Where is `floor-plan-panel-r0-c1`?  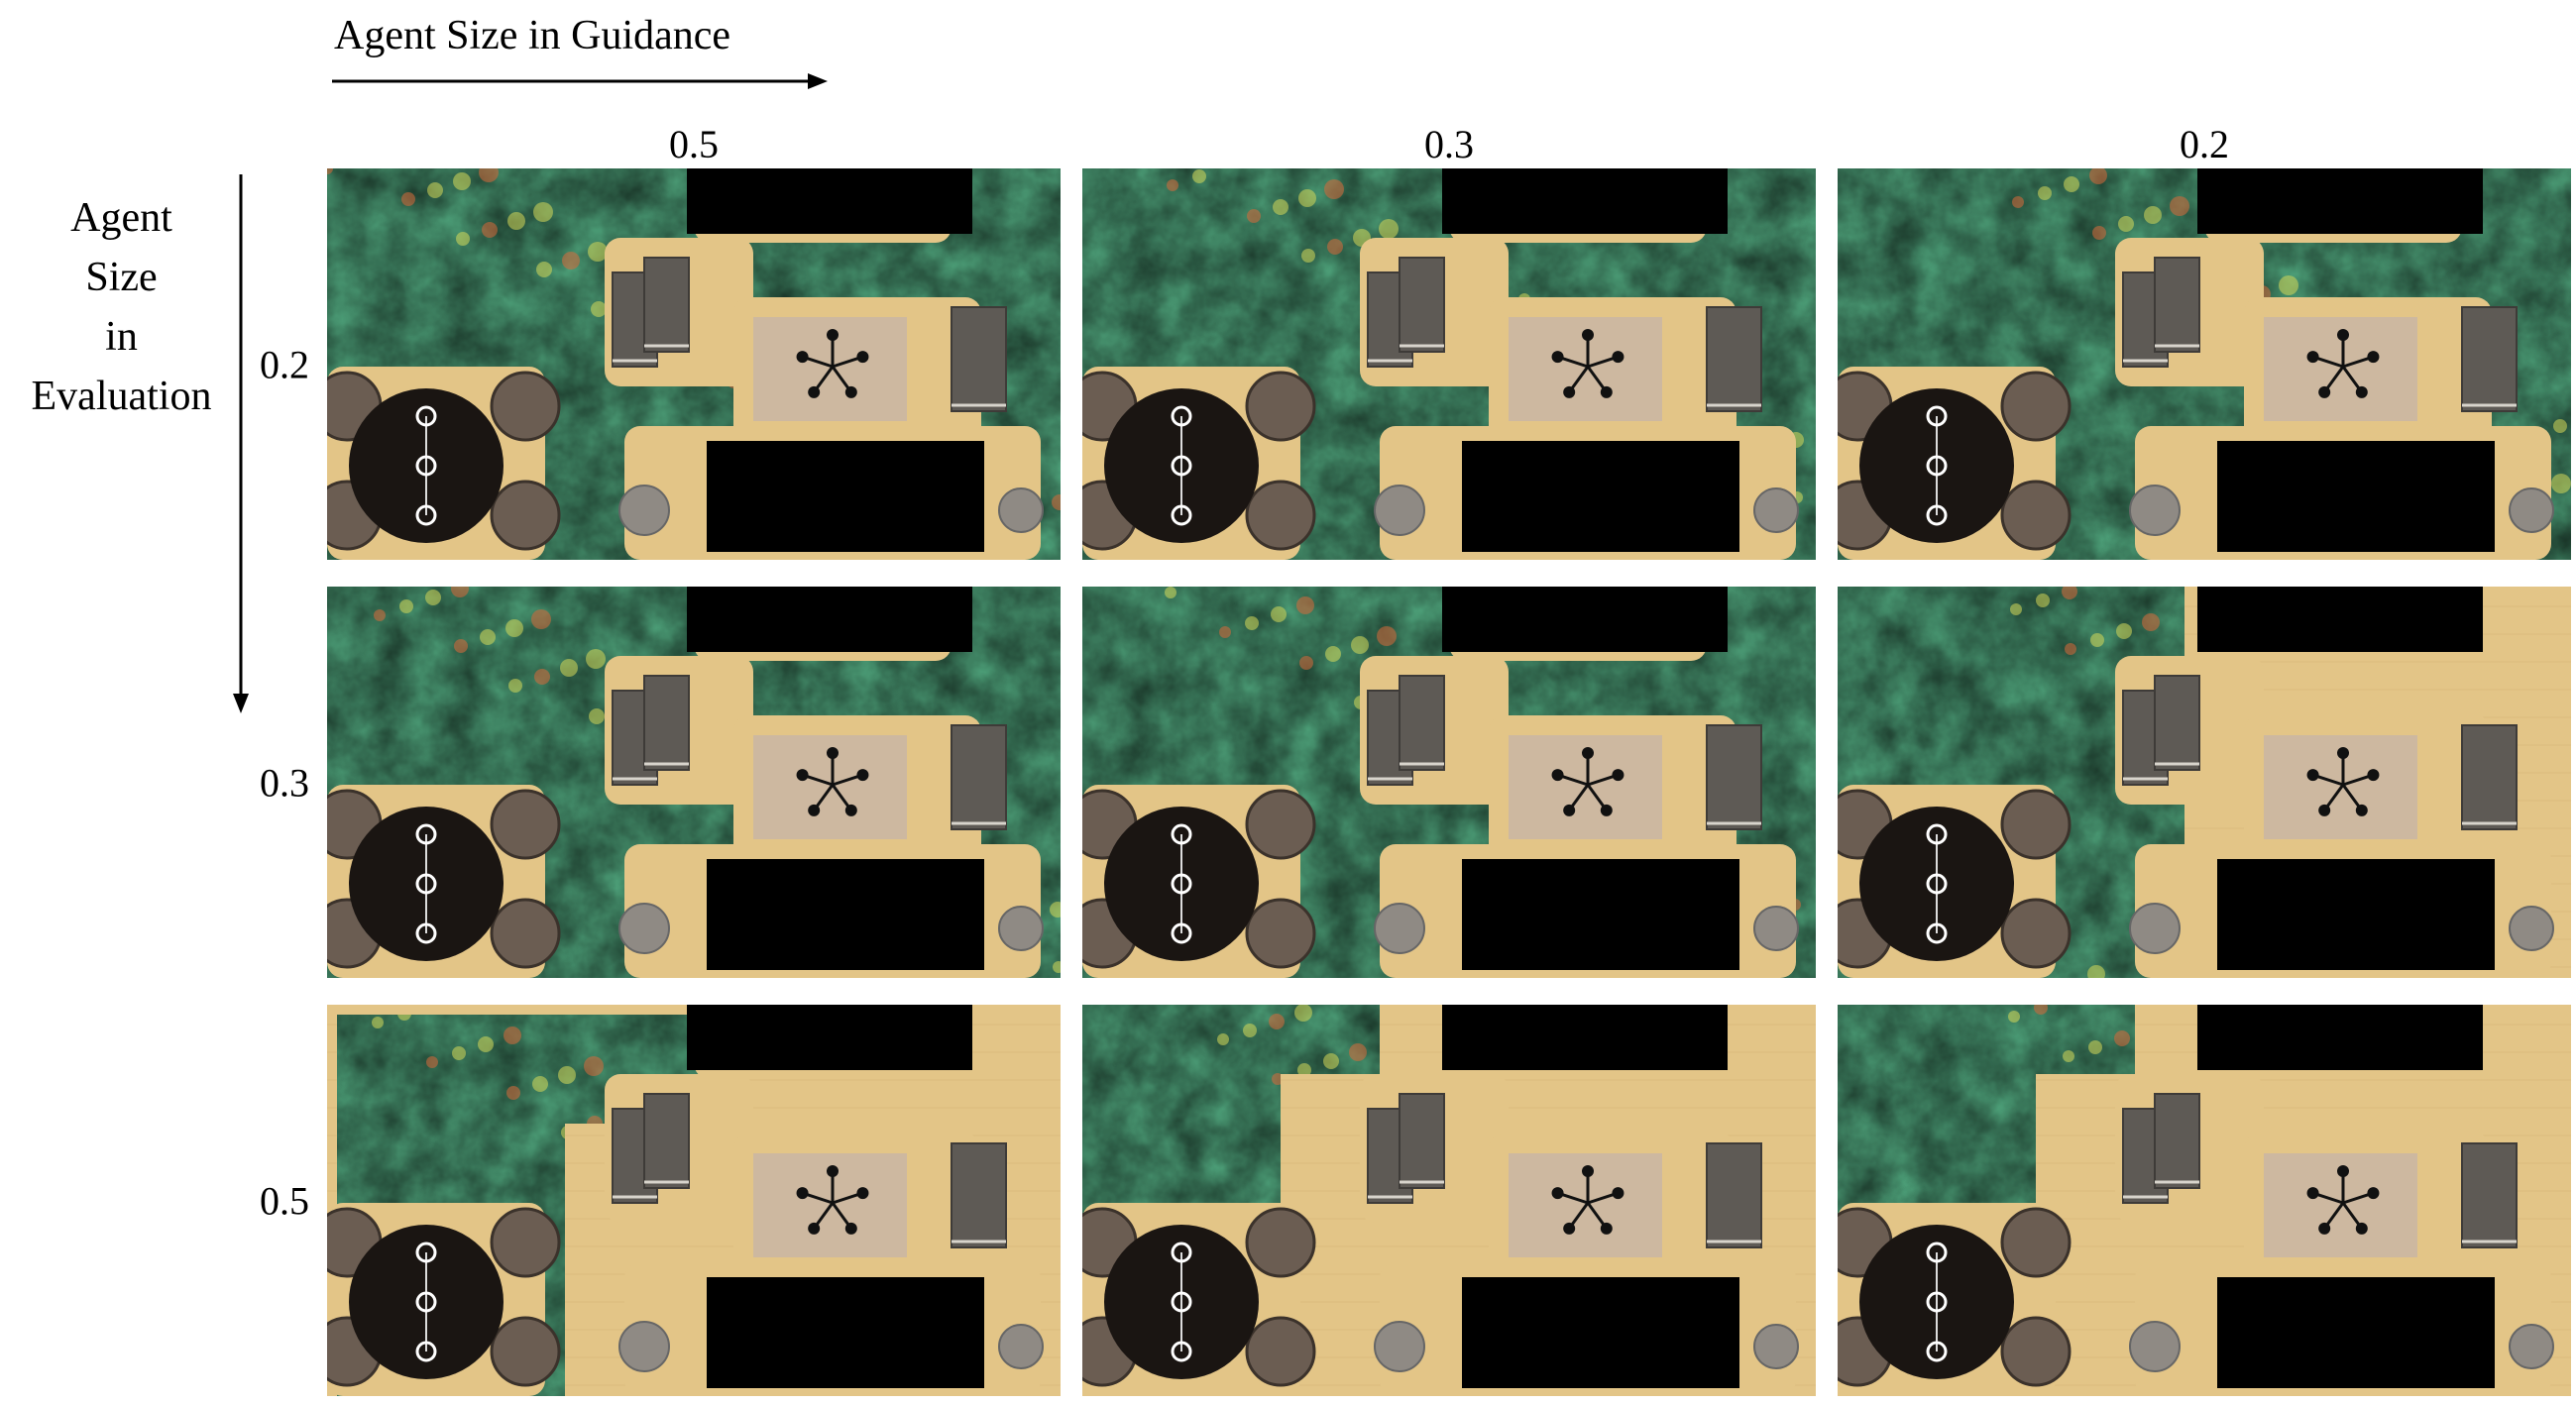
floor-plan-panel-r0-c1 is located at coordinates (1449, 364).